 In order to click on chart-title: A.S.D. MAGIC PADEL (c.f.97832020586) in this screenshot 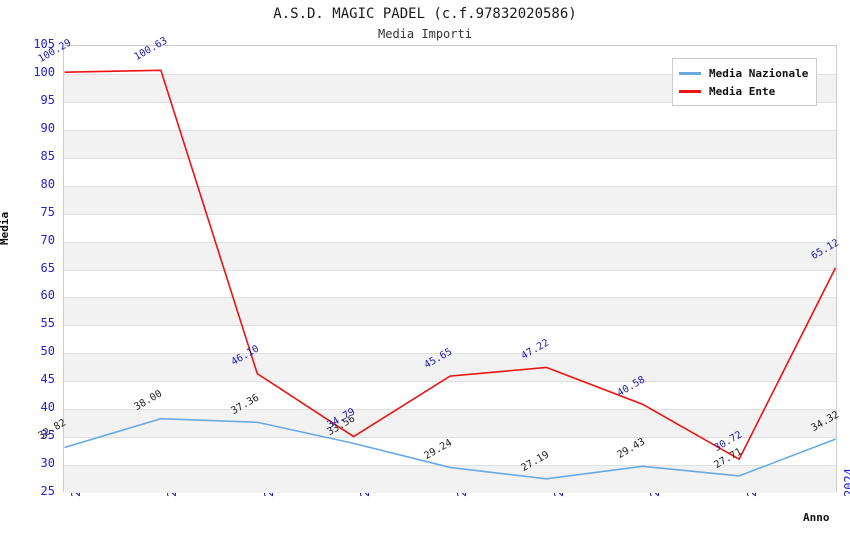, I will do `click(425, 14)`.